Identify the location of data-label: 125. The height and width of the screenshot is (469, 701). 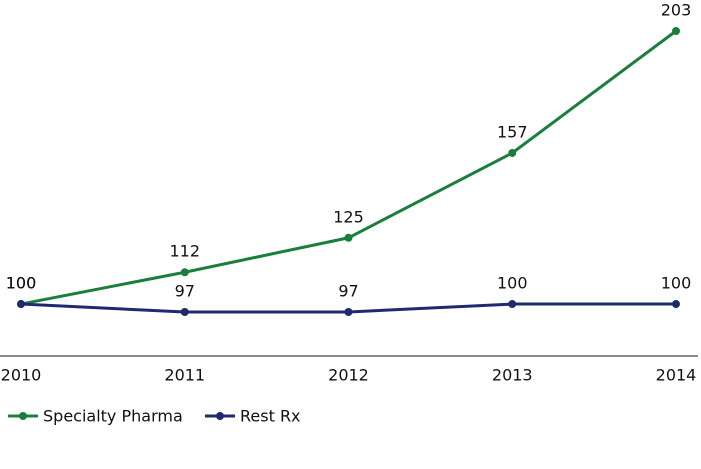
(348, 216).